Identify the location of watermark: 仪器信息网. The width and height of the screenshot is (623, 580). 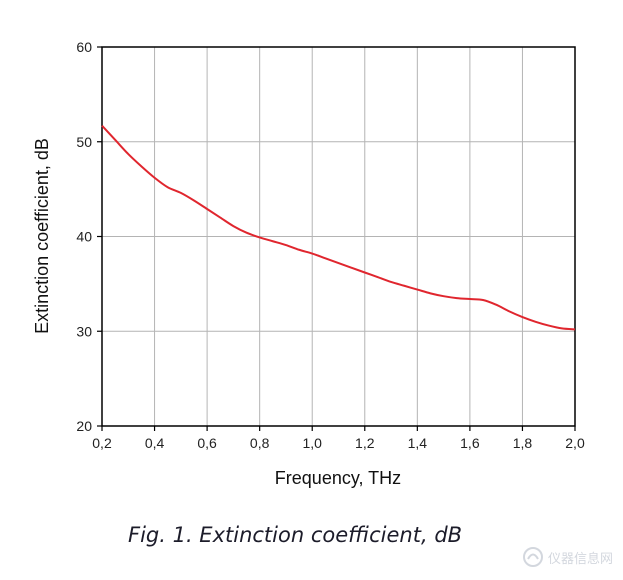
(567, 557).